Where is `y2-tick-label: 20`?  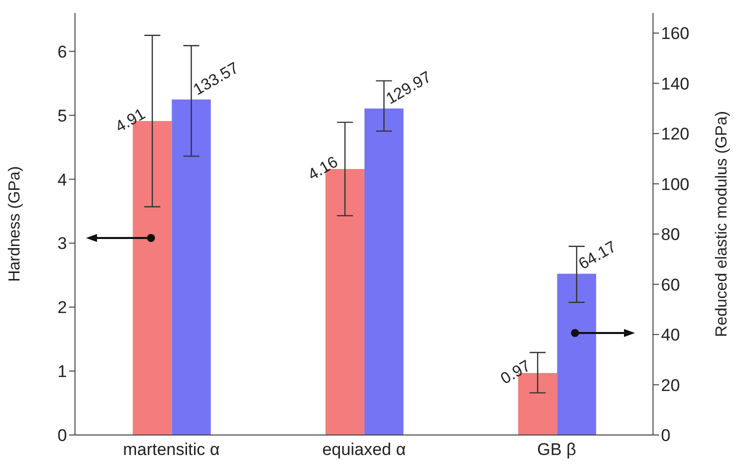 y2-tick-label: 20 is located at coordinates (670, 385).